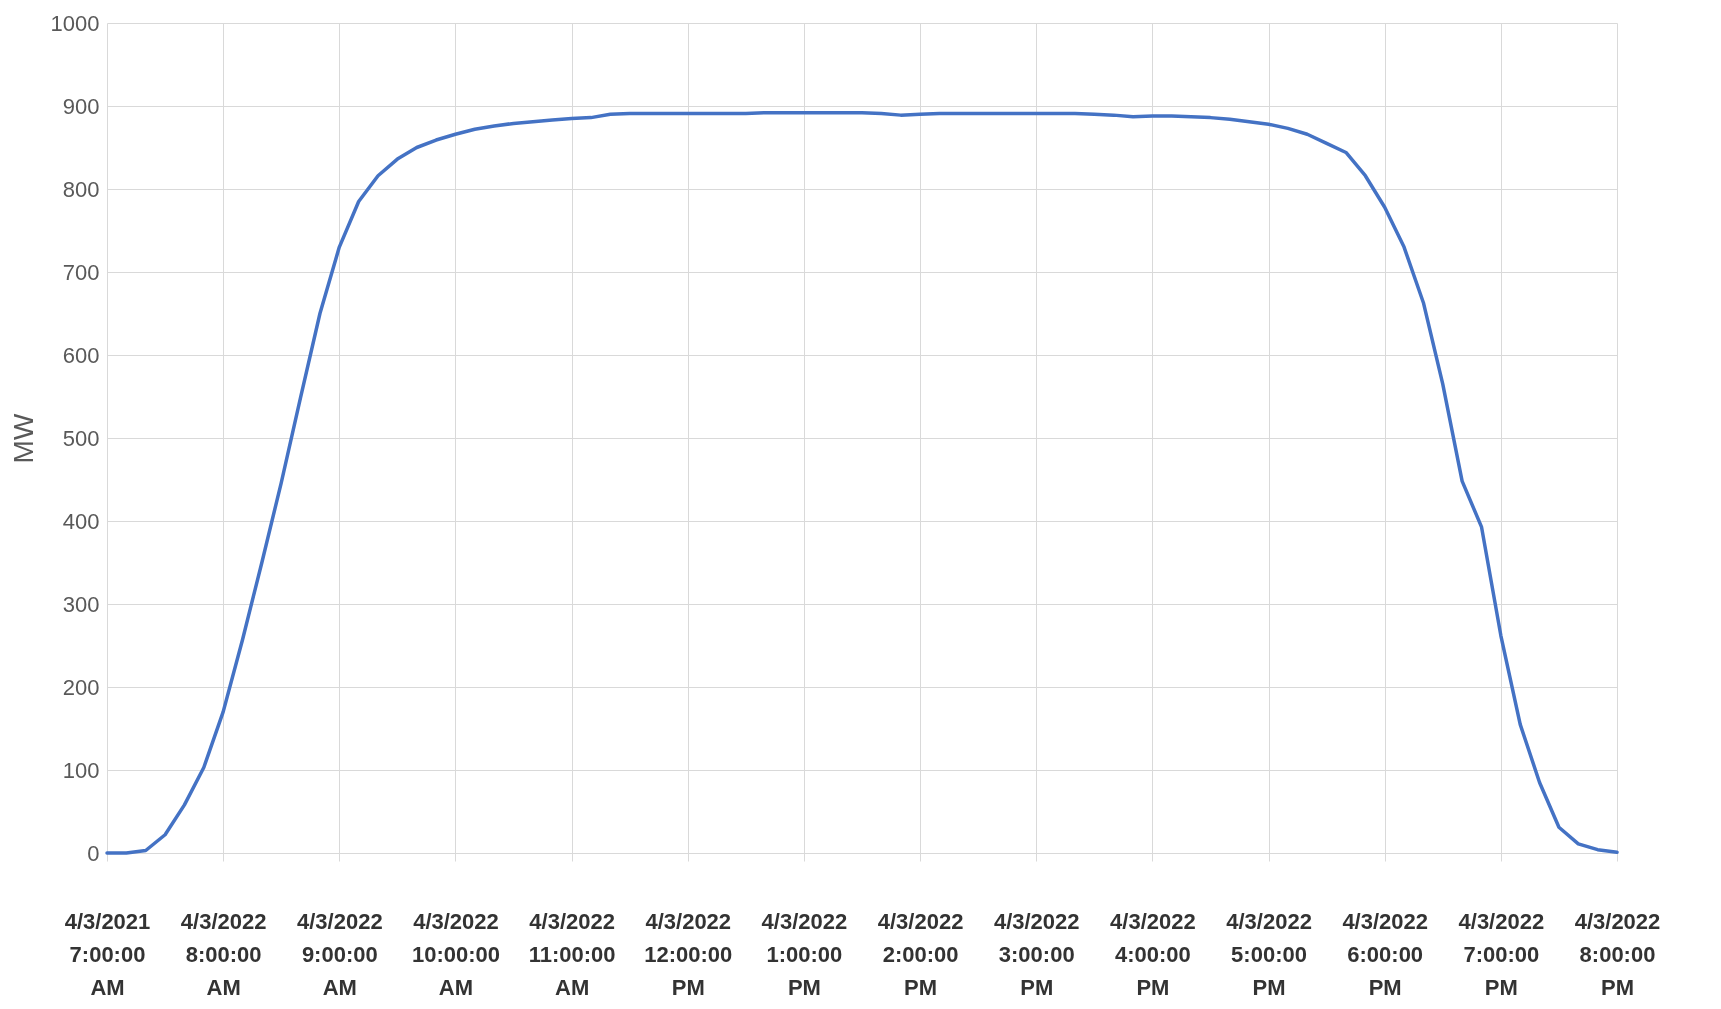 The height and width of the screenshot is (1009, 1721). I want to click on y-tick-label: 300, so click(81, 604).